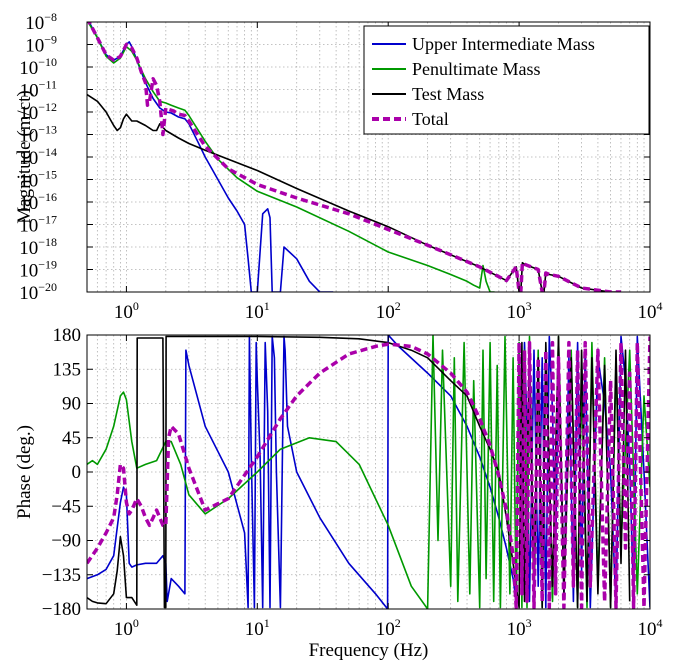 The height and width of the screenshot is (664, 676). Describe the element at coordinates (38, 202) in the screenshot. I see `y-tick-label: 10−16` at that location.